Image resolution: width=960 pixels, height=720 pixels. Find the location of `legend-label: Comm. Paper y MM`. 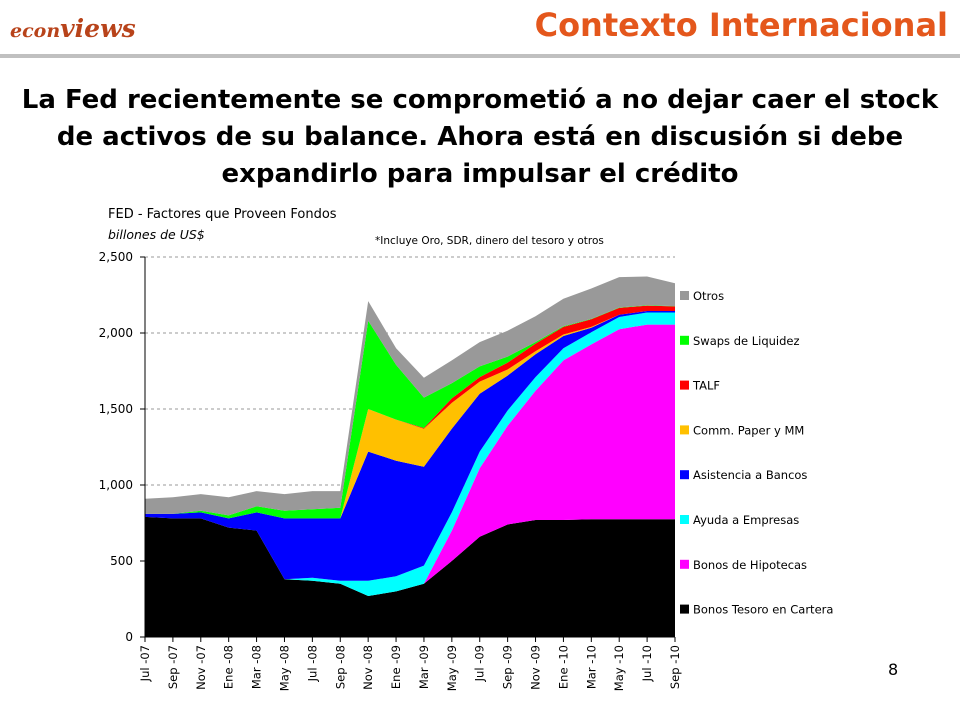

legend-label: Comm. Paper y MM is located at coordinates (748, 430).